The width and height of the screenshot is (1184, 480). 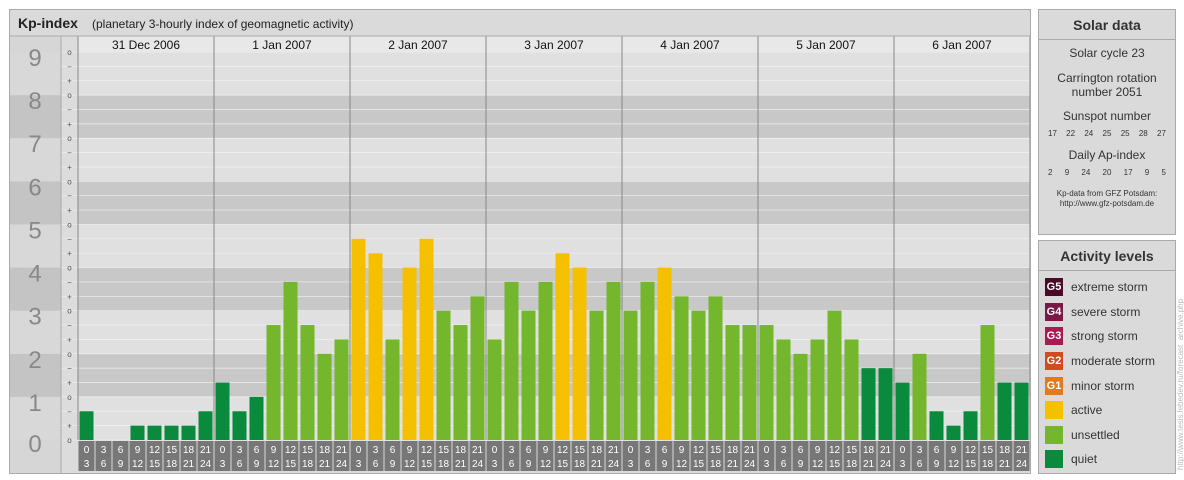 I want to click on hour-start-label: 12, so click(x=291, y=450).